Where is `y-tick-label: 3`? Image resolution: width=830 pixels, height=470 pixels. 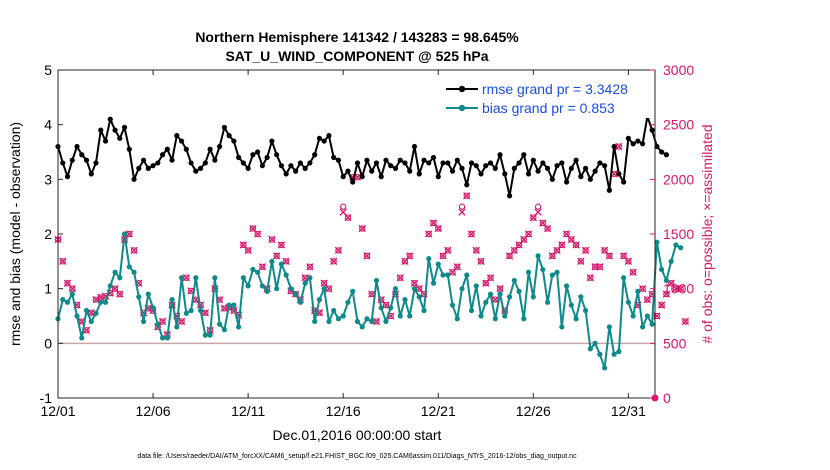
y-tick-label: 3 is located at coordinates (48, 179).